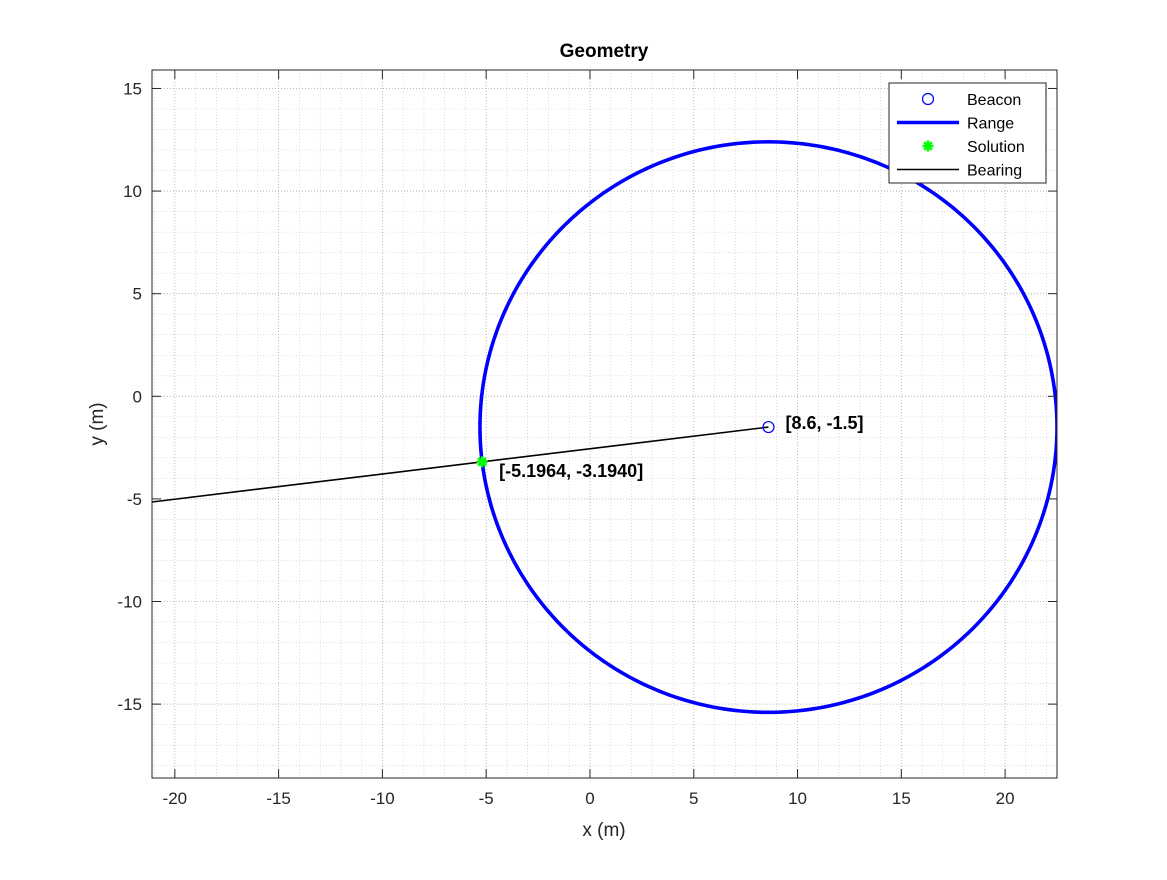 The image size is (1167, 880). I want to click on y-axis-label: y (m), so click(97, 423).